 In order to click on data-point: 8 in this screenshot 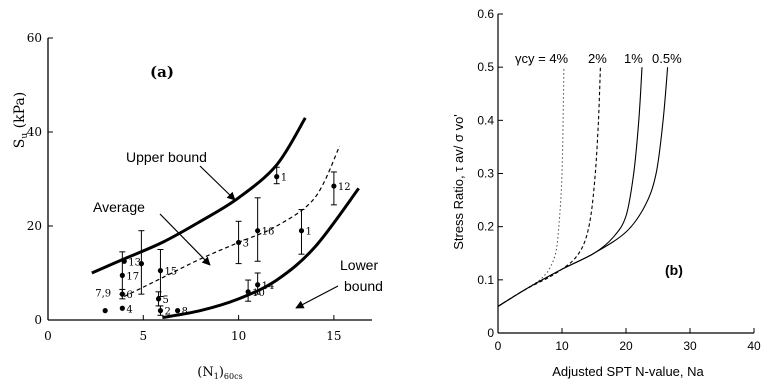, I will do `click(181, 312)`.